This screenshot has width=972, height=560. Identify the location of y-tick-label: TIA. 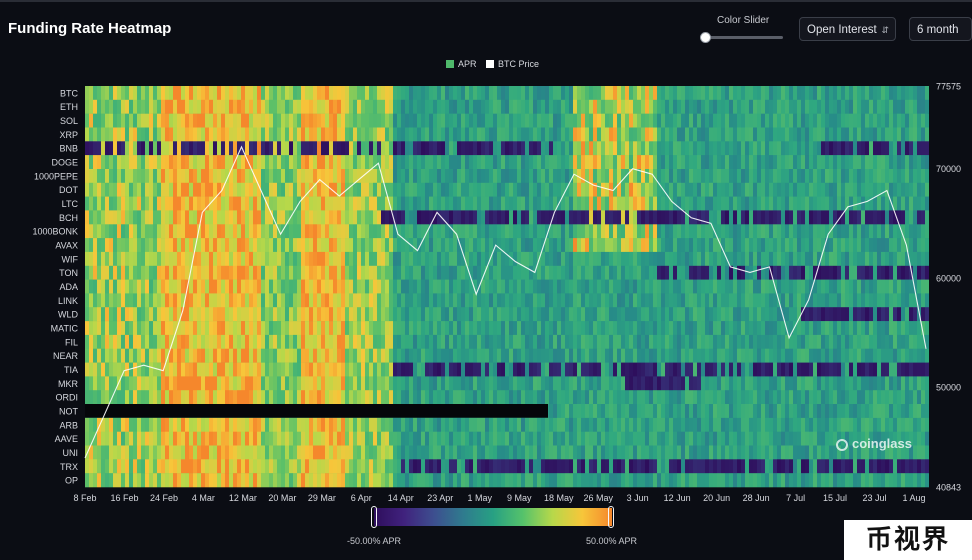
(71, 370).